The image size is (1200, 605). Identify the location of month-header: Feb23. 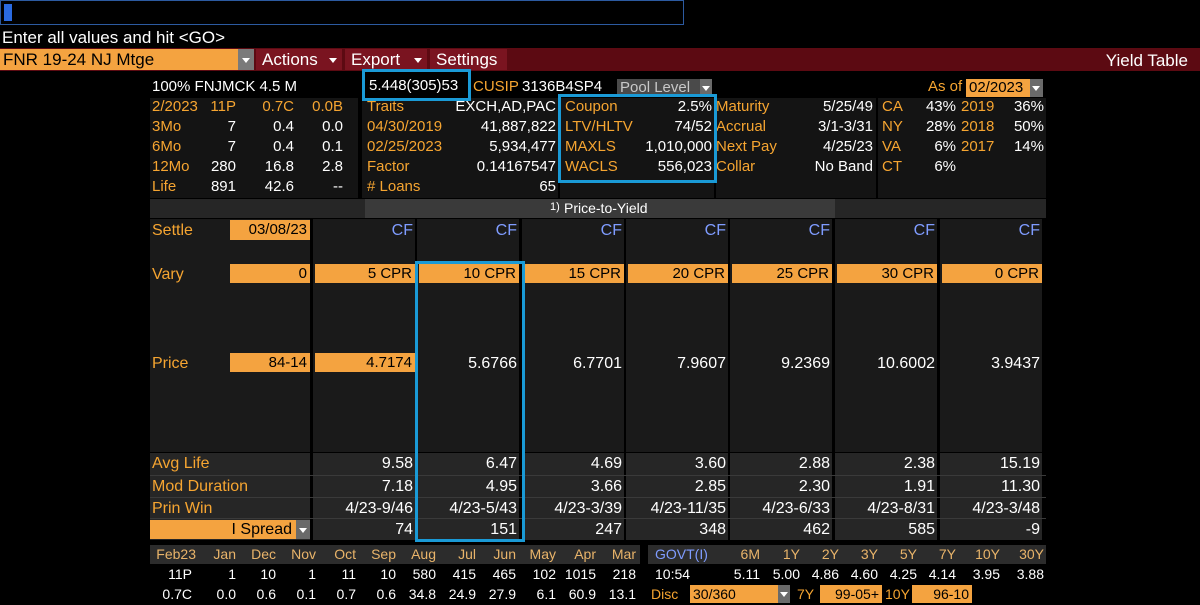
(176, 554).